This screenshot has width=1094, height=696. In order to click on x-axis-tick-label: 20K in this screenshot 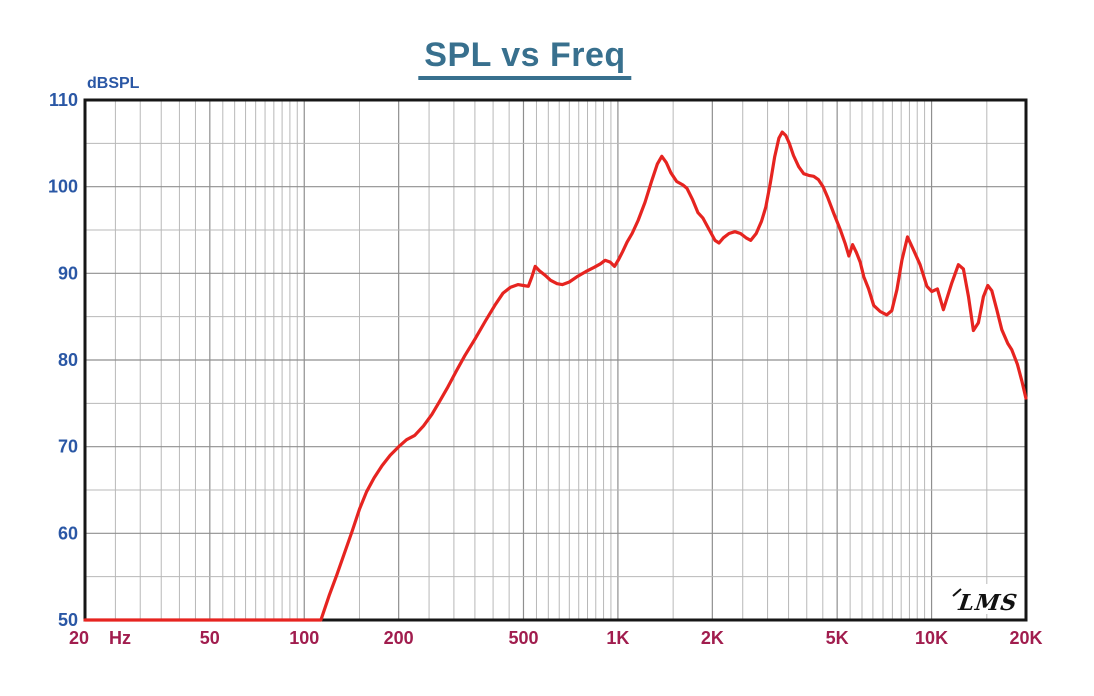, I will do `click(1025, 638)`.